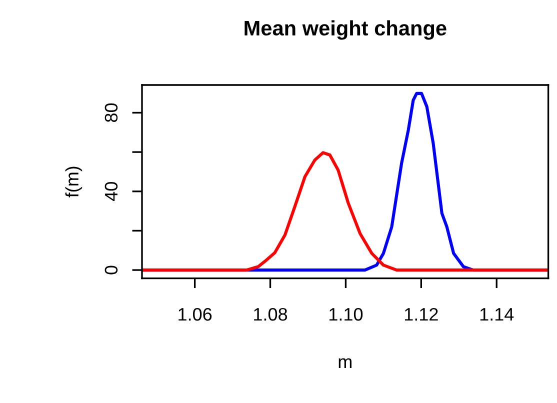 The width and height of the screenshot is (557, 403). Describe the element at coordinates (421, 314) in the screenshot. I see `x-tick-label: 1.12` at that location.